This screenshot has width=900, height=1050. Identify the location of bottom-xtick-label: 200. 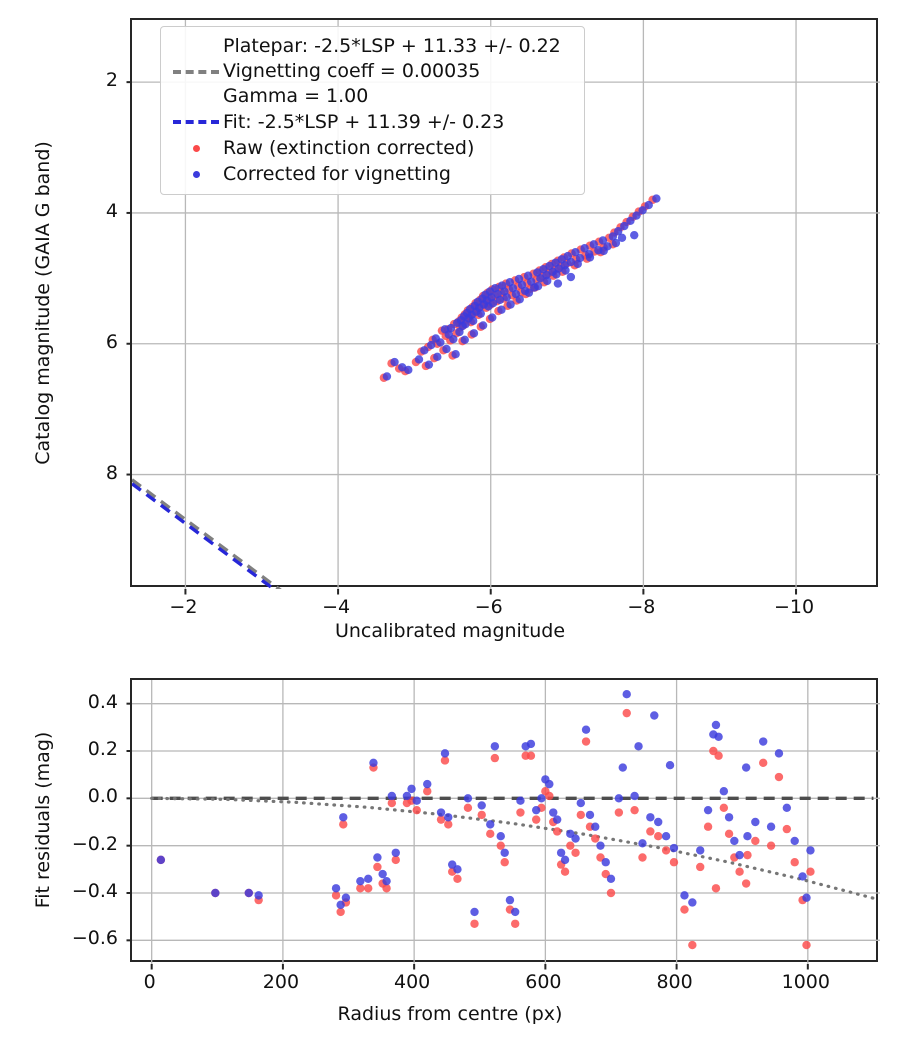
(281, 982).